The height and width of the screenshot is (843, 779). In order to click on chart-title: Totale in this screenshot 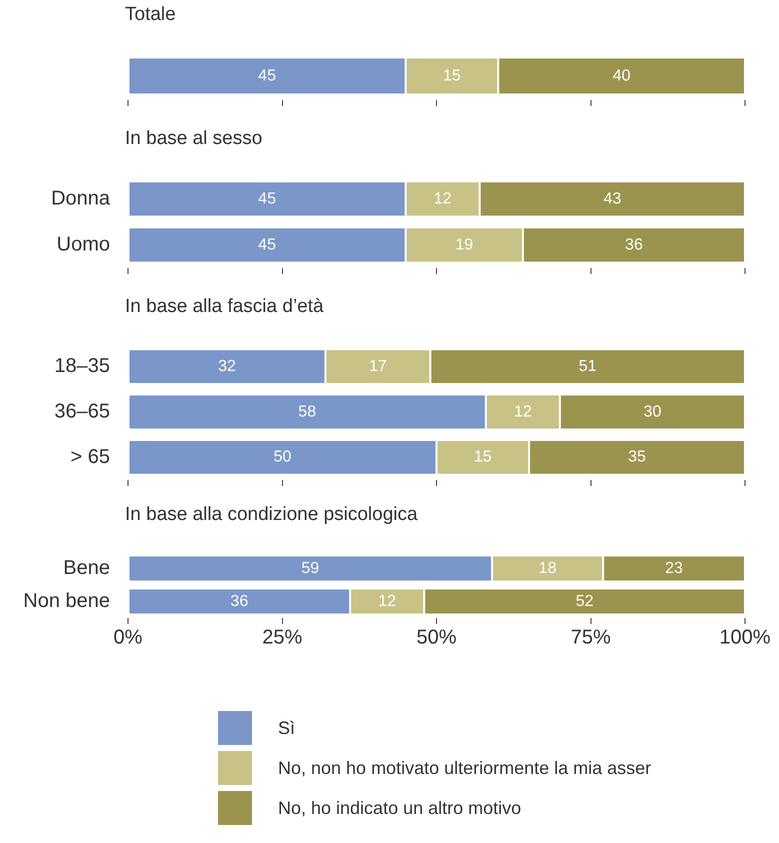, I will do `click(151, 15)`.